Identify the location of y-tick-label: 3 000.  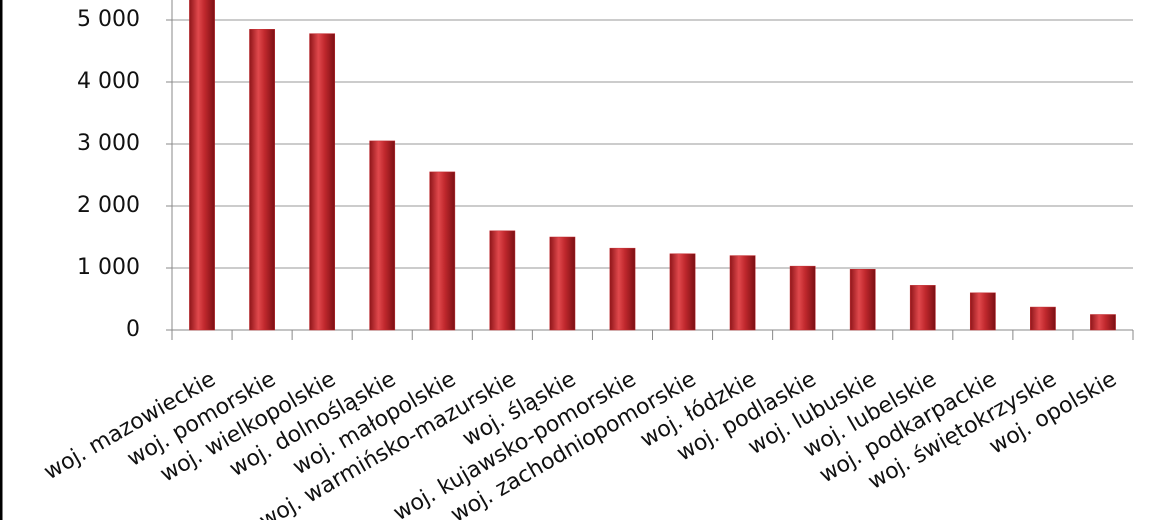
(108, 143).